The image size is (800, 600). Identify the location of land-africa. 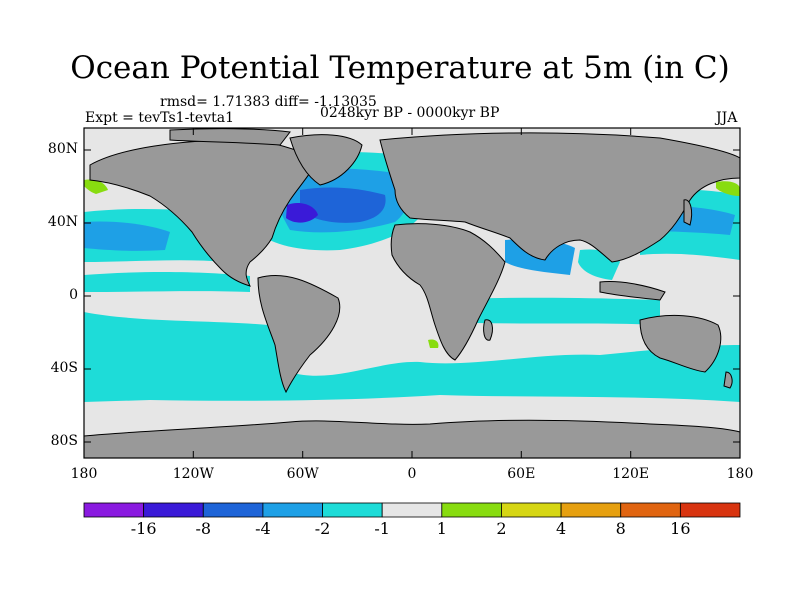
(448, 292).